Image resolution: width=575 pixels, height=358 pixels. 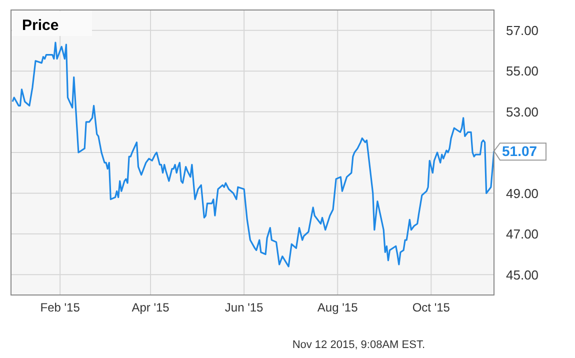 What do you see at coordinates (60, 307) in the screenshot?
I see `x-tick-label: Feb '15` at bounding box center [60, 307].